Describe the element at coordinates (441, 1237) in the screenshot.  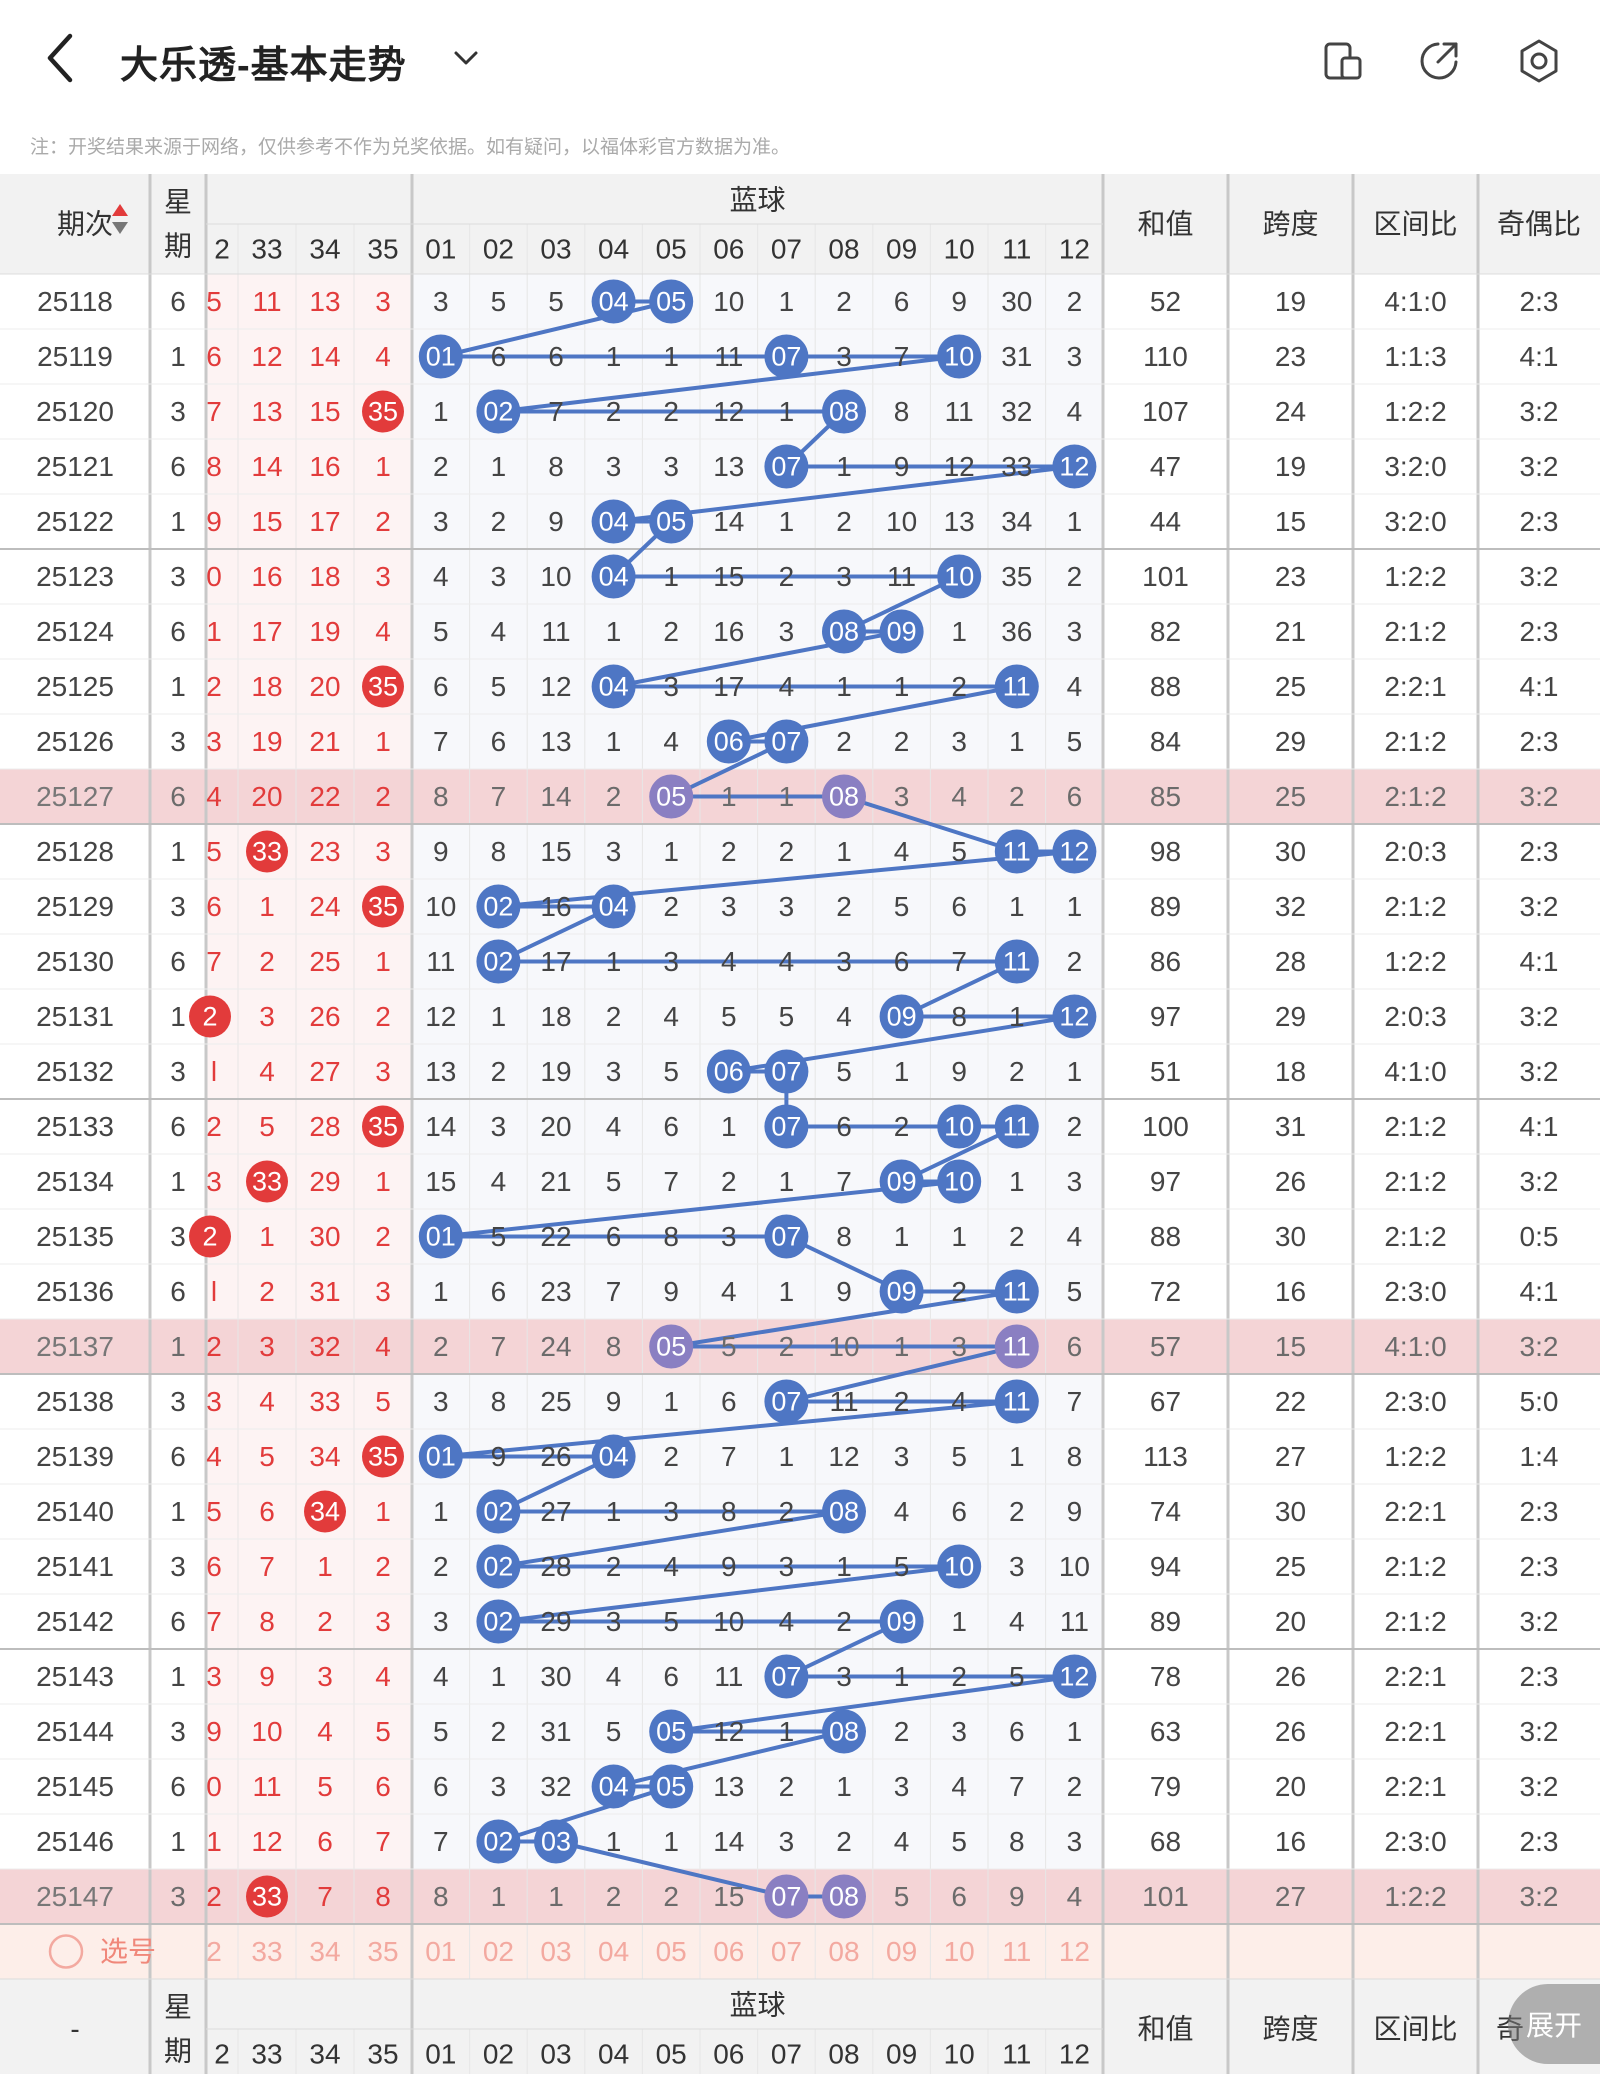
I see `blue-ball-number: 01` at that location.